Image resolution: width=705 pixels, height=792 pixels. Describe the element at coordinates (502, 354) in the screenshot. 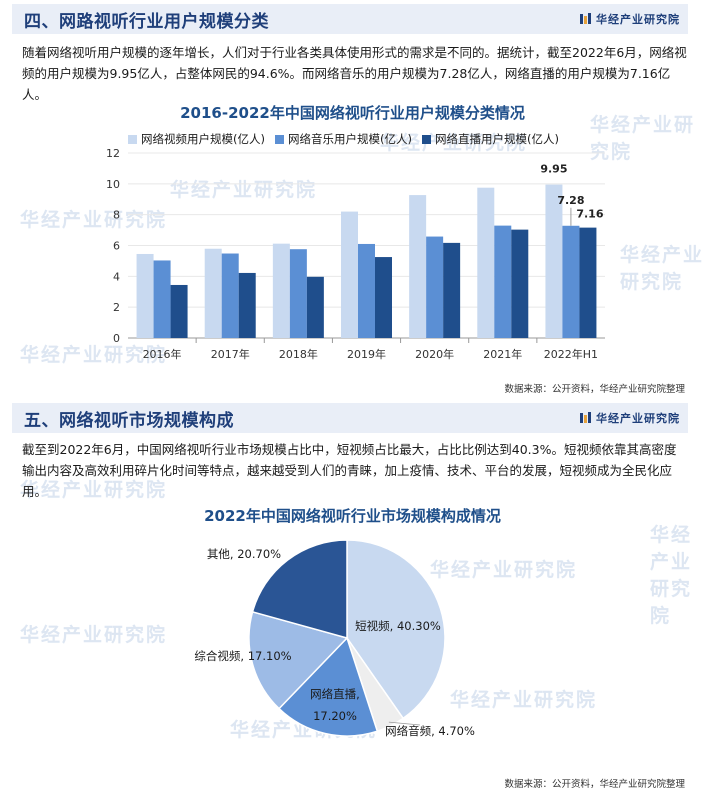

I see `x-tick-label: 2021年` at that location.